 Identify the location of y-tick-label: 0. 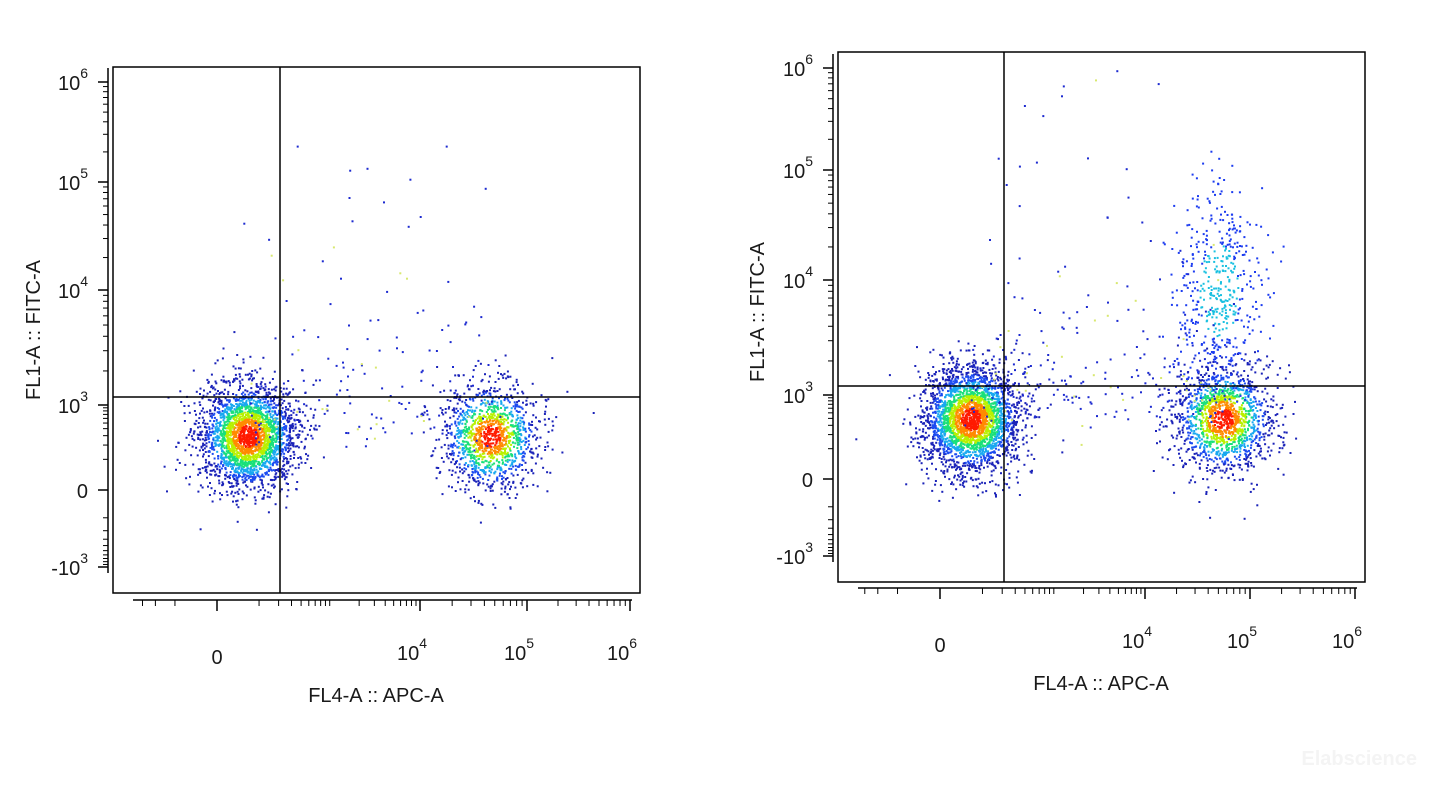
(82, 492).